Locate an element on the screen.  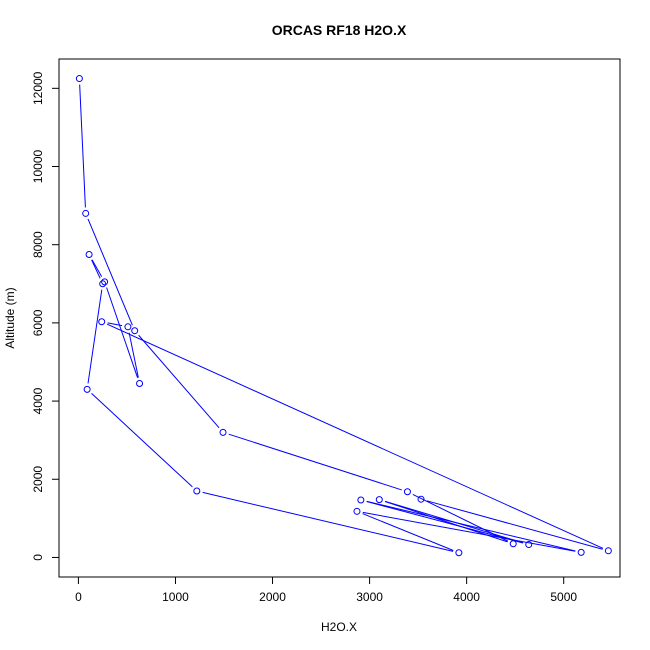
y-tick-label: 6000 is located at coordinates (38, 322).